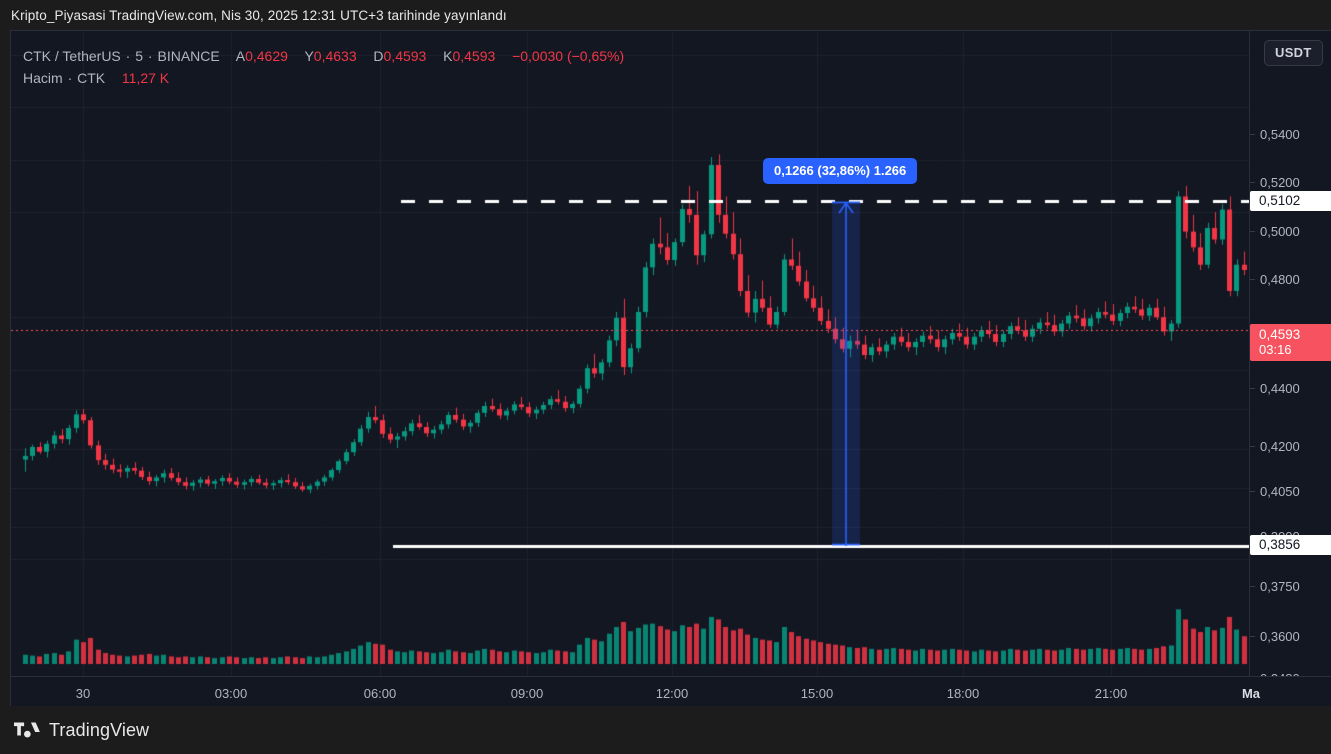 This screenshot has height=754, width=1331. Describe the element at coordinates (1275, 349) in the screenshot. I see `bar-countdown: 03:16` at that location.